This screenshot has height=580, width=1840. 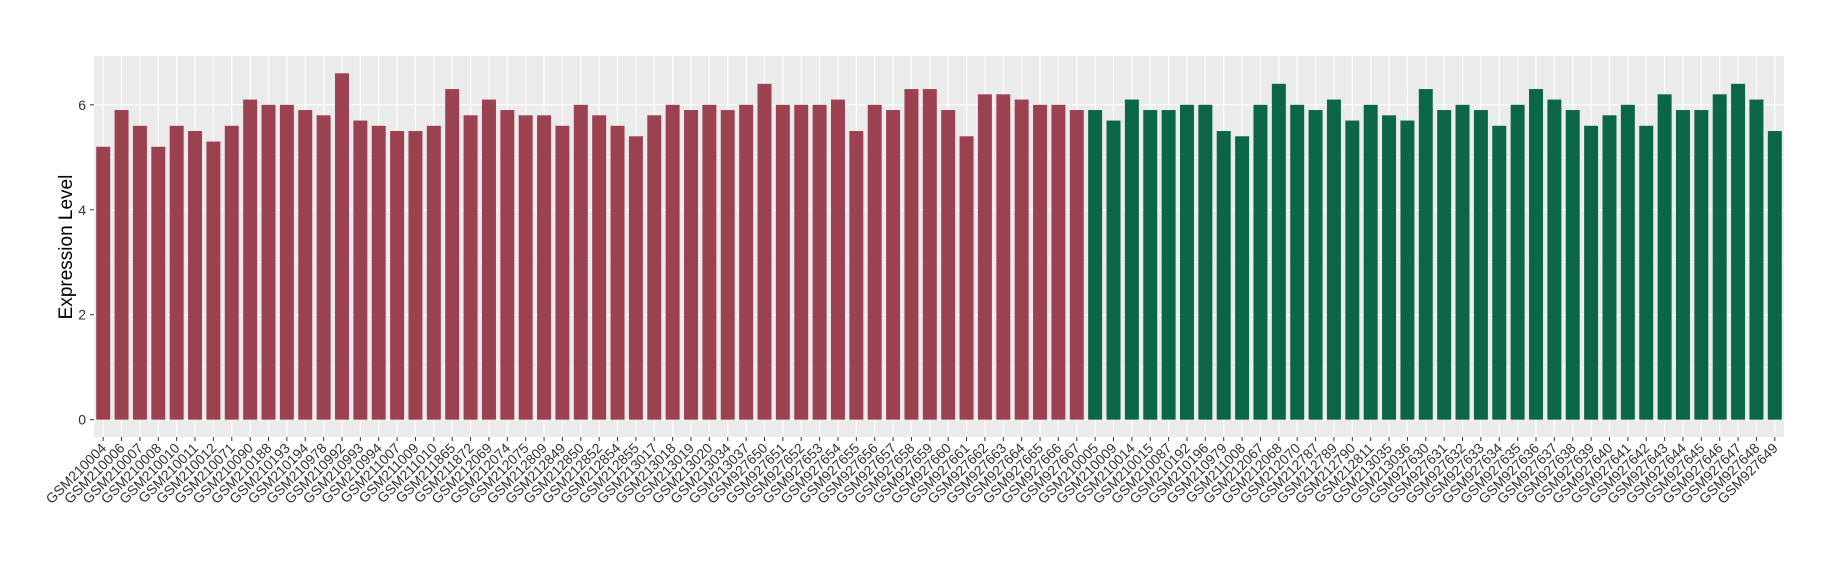 I want to click on y-tick-label: 2, so click(x=82, y=315).